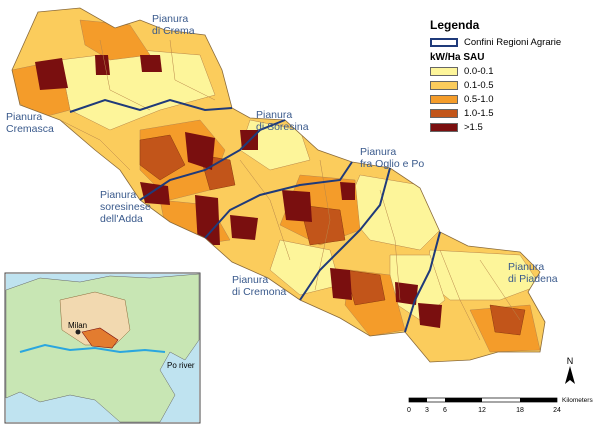 The height and width of the screenshot is (428, 600). I want to click on legend-class-row: 0.1-0.5, so click(512, 85).